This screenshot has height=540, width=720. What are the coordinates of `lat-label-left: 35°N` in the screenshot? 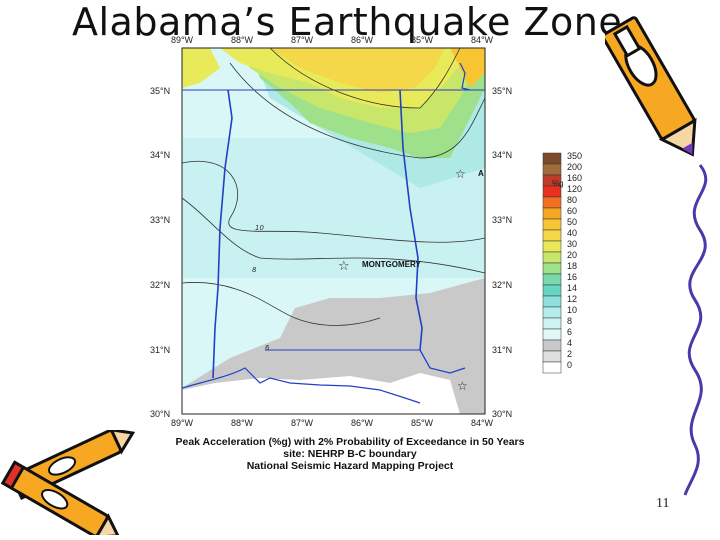 It's located at (160, 91).